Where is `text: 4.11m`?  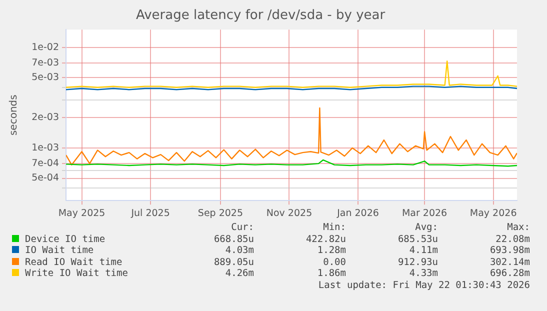 text: 4.11m is located at coordinates (423, 250).